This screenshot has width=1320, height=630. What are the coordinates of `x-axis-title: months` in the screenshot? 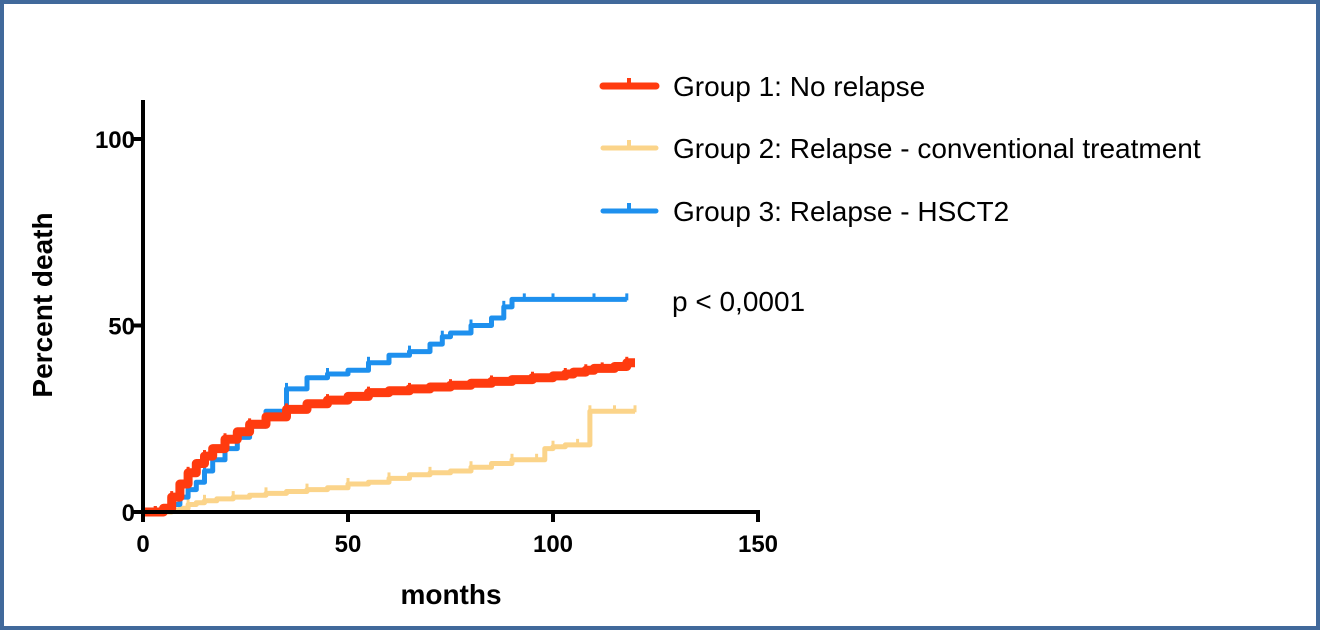 It's located at (450, 594).